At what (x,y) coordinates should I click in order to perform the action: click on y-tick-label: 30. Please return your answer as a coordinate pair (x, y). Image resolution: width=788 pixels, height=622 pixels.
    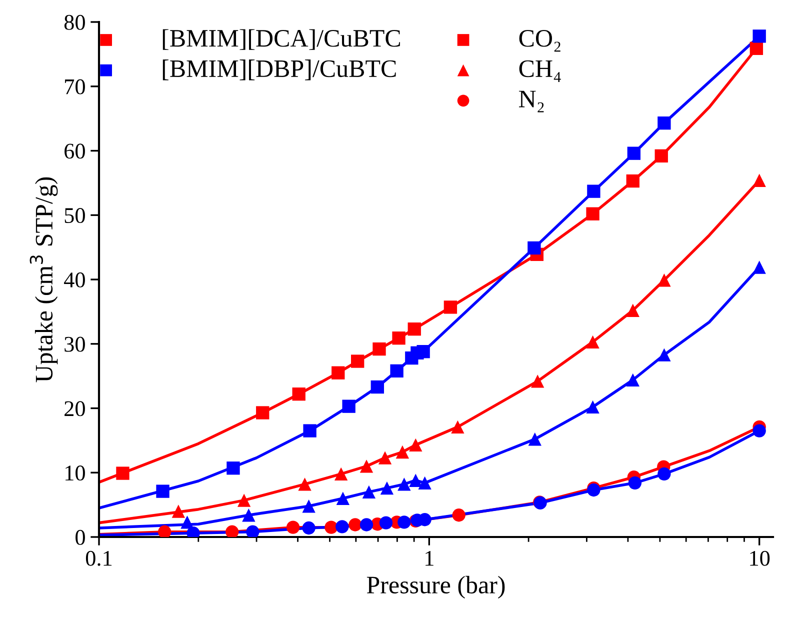
    Looking at the image, I should click on (74, 344).